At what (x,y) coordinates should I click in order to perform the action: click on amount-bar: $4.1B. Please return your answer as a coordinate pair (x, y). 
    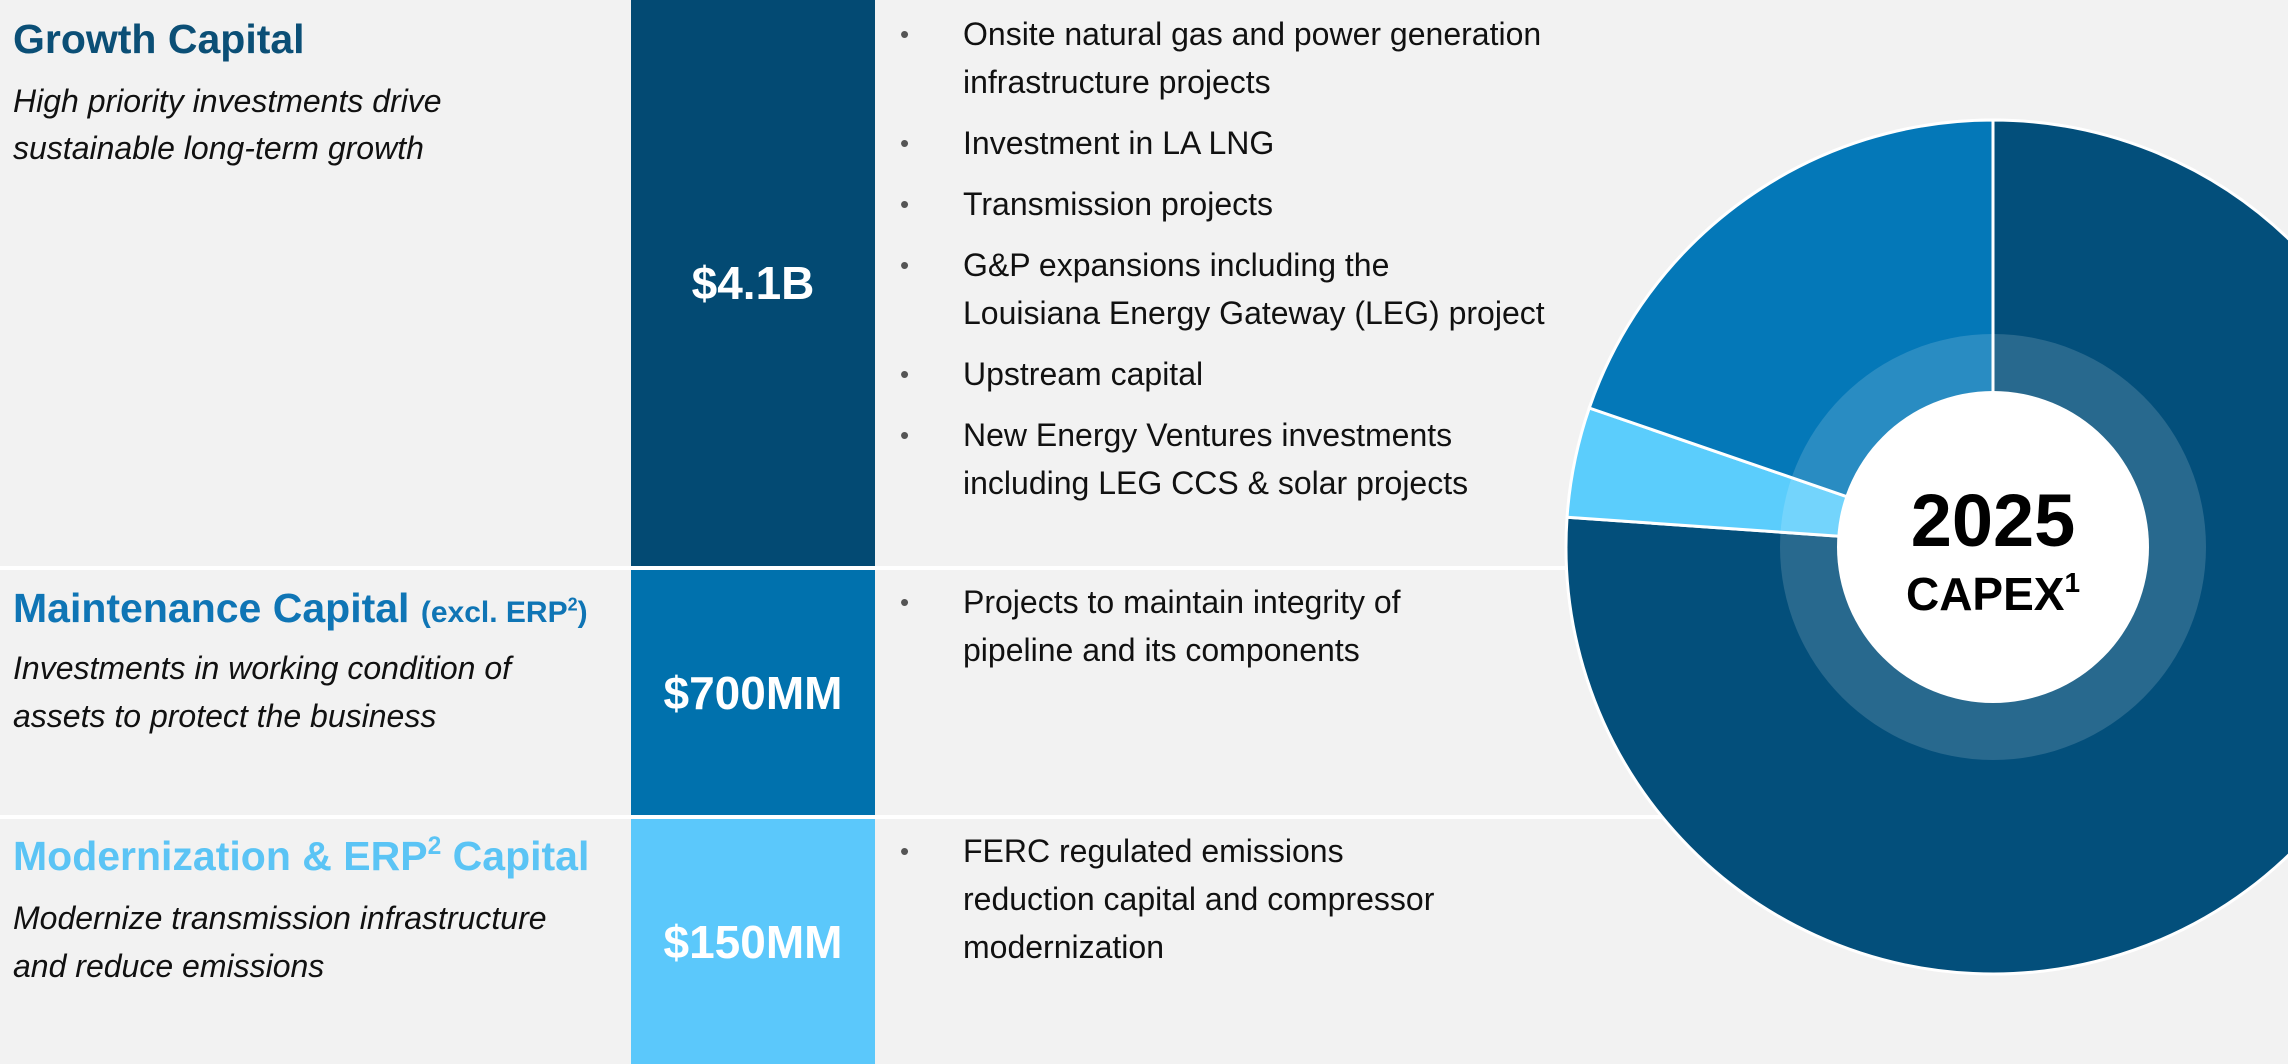
    Looking at the image, I should click on (753, 283).